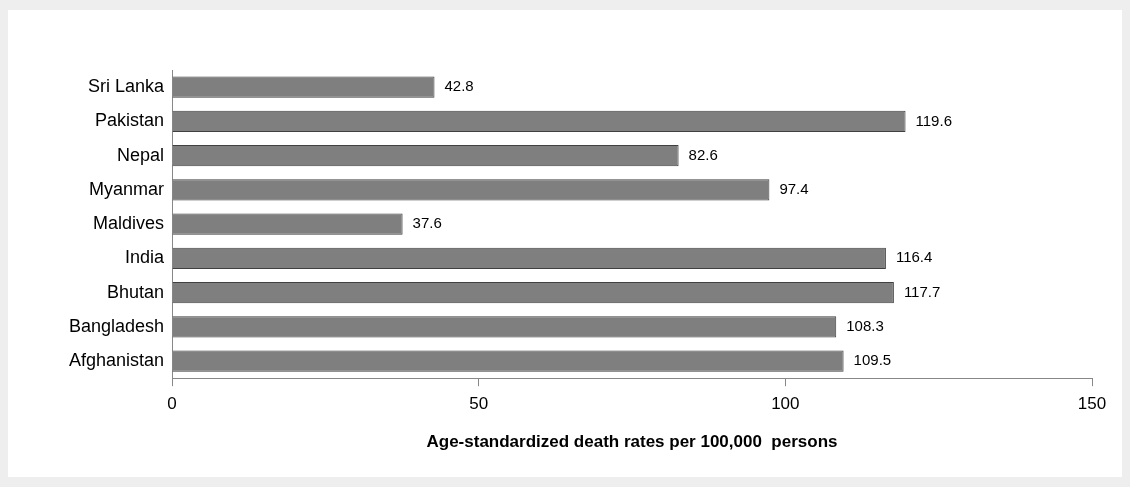 This screenshot has height=487, width=1130. I want to click on x-tick-label: 50, so click(479, 404).